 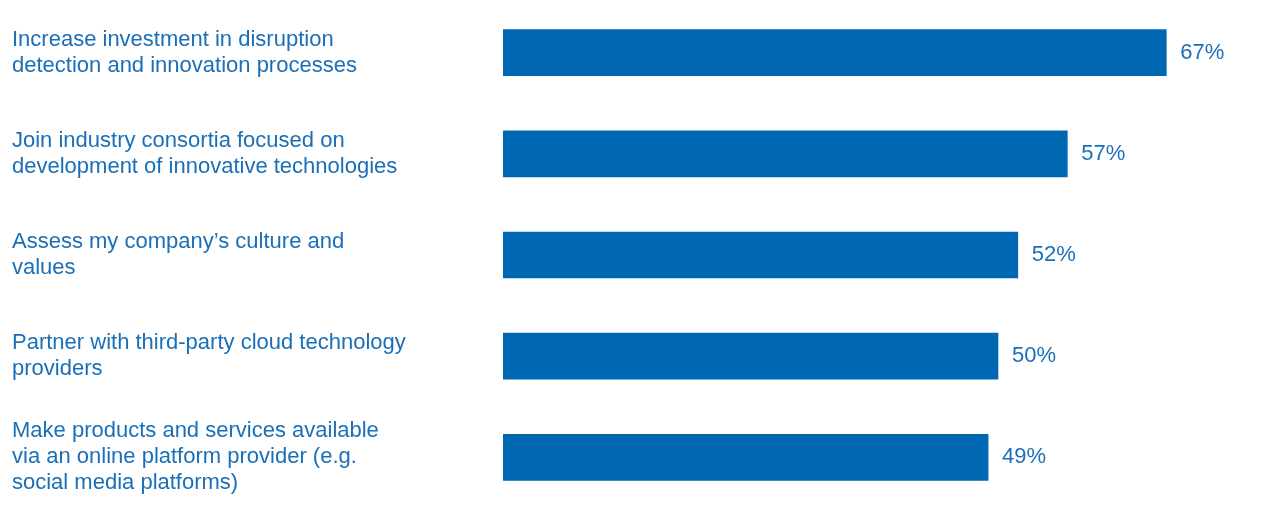 What do you see at coordinates (184, 51) in the screenshot?
I see `y-tick-label: Increase investment in disruption detection and innovation processes` at bounding box center [184, 51].